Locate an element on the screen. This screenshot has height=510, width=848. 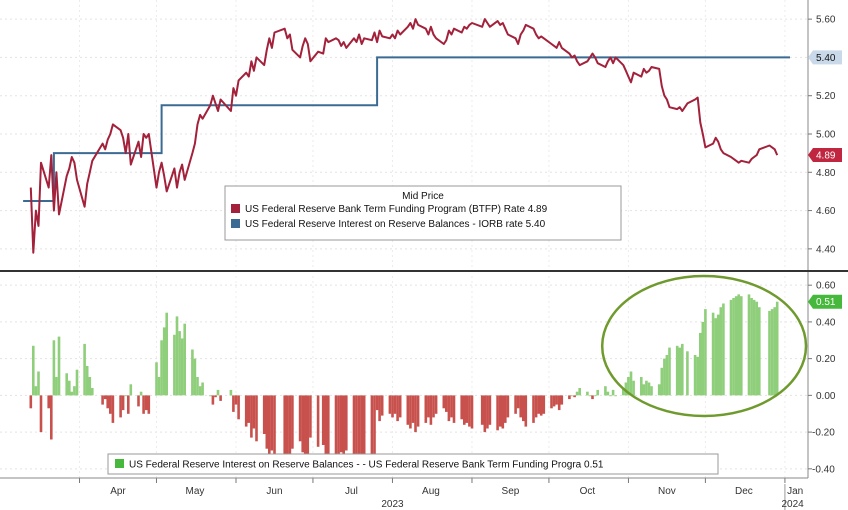
spread-value-tag-shape is located at coordinates (825, 301).